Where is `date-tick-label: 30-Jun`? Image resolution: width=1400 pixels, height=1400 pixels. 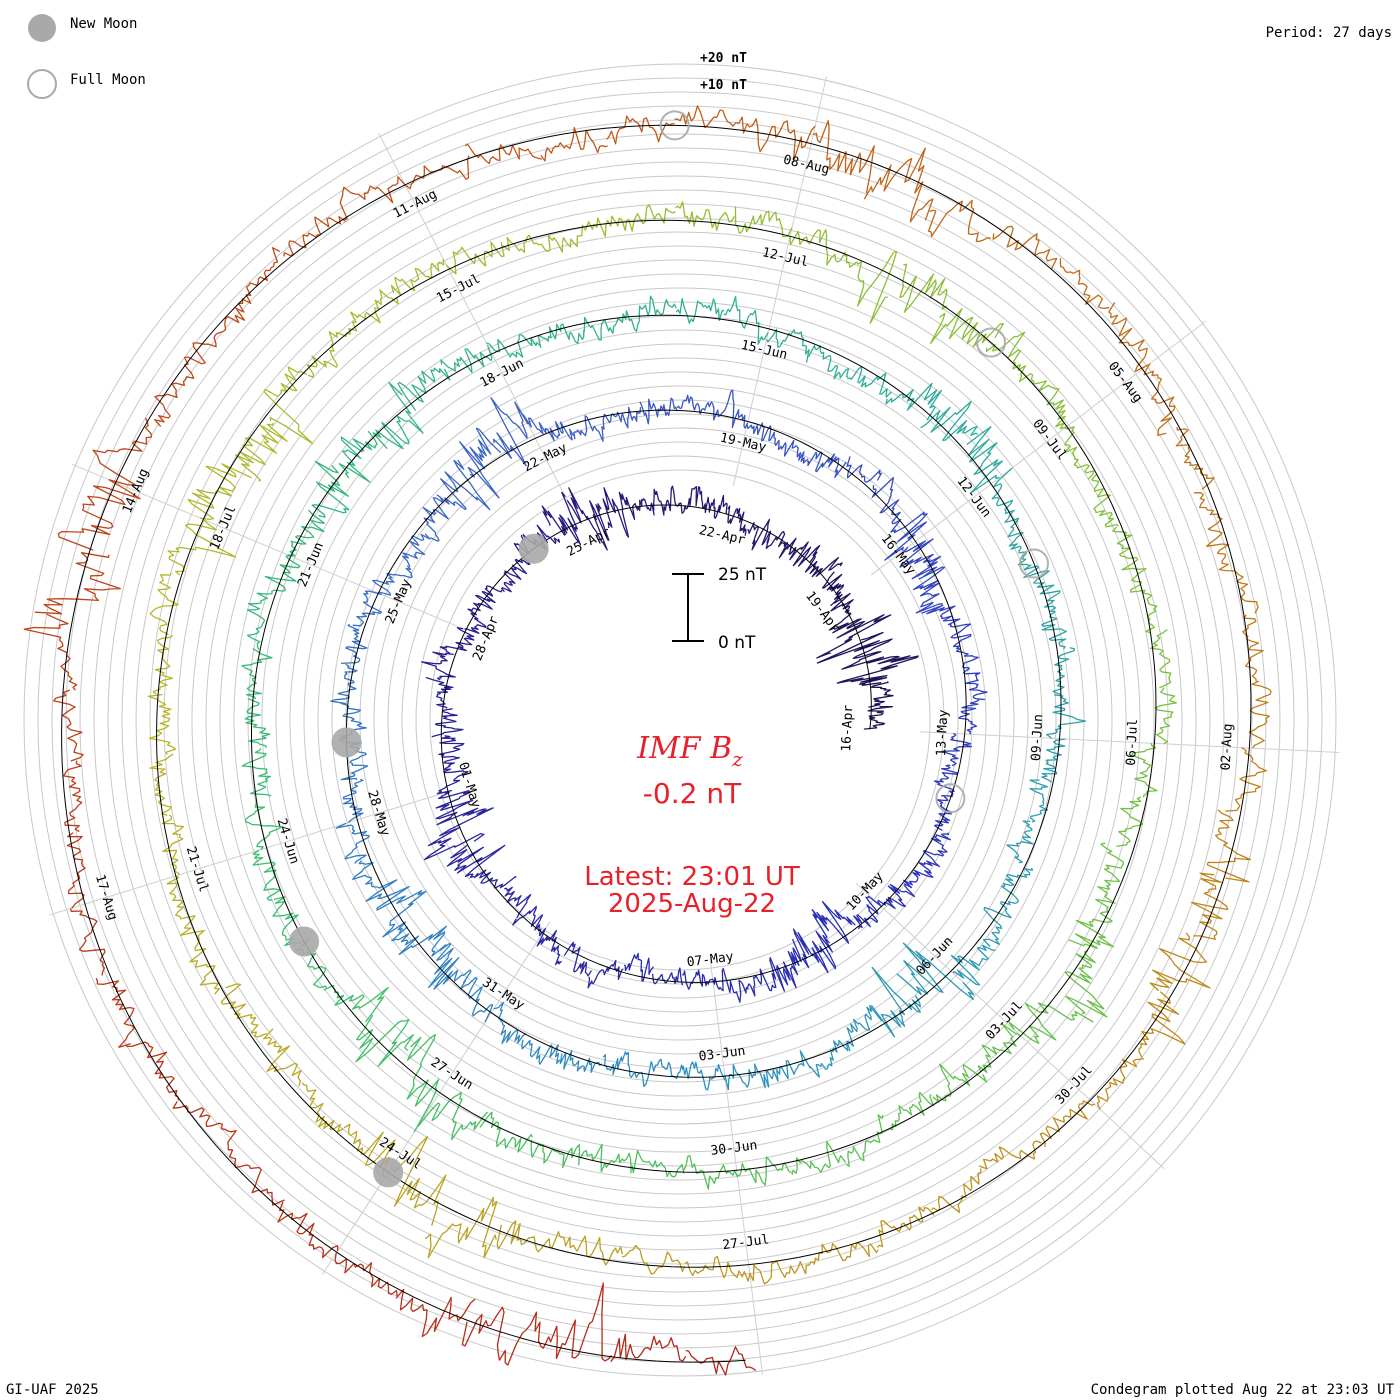
date-tick-label: 30-Jun is located at coordinates (734, 1148).